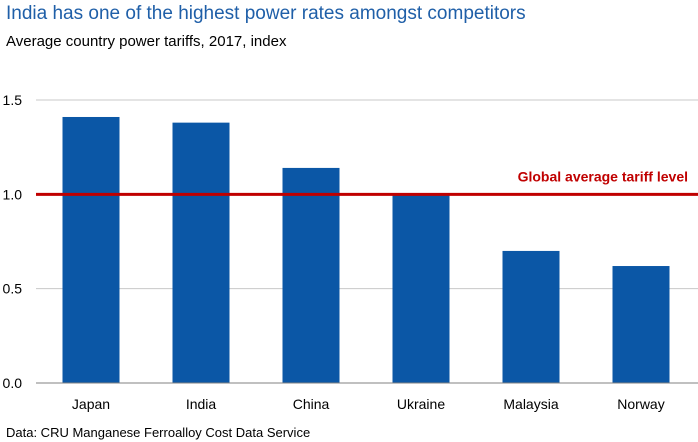 The width and height of the screenshot is (698, 442). I want to click on bar-china, so click(311, 275).